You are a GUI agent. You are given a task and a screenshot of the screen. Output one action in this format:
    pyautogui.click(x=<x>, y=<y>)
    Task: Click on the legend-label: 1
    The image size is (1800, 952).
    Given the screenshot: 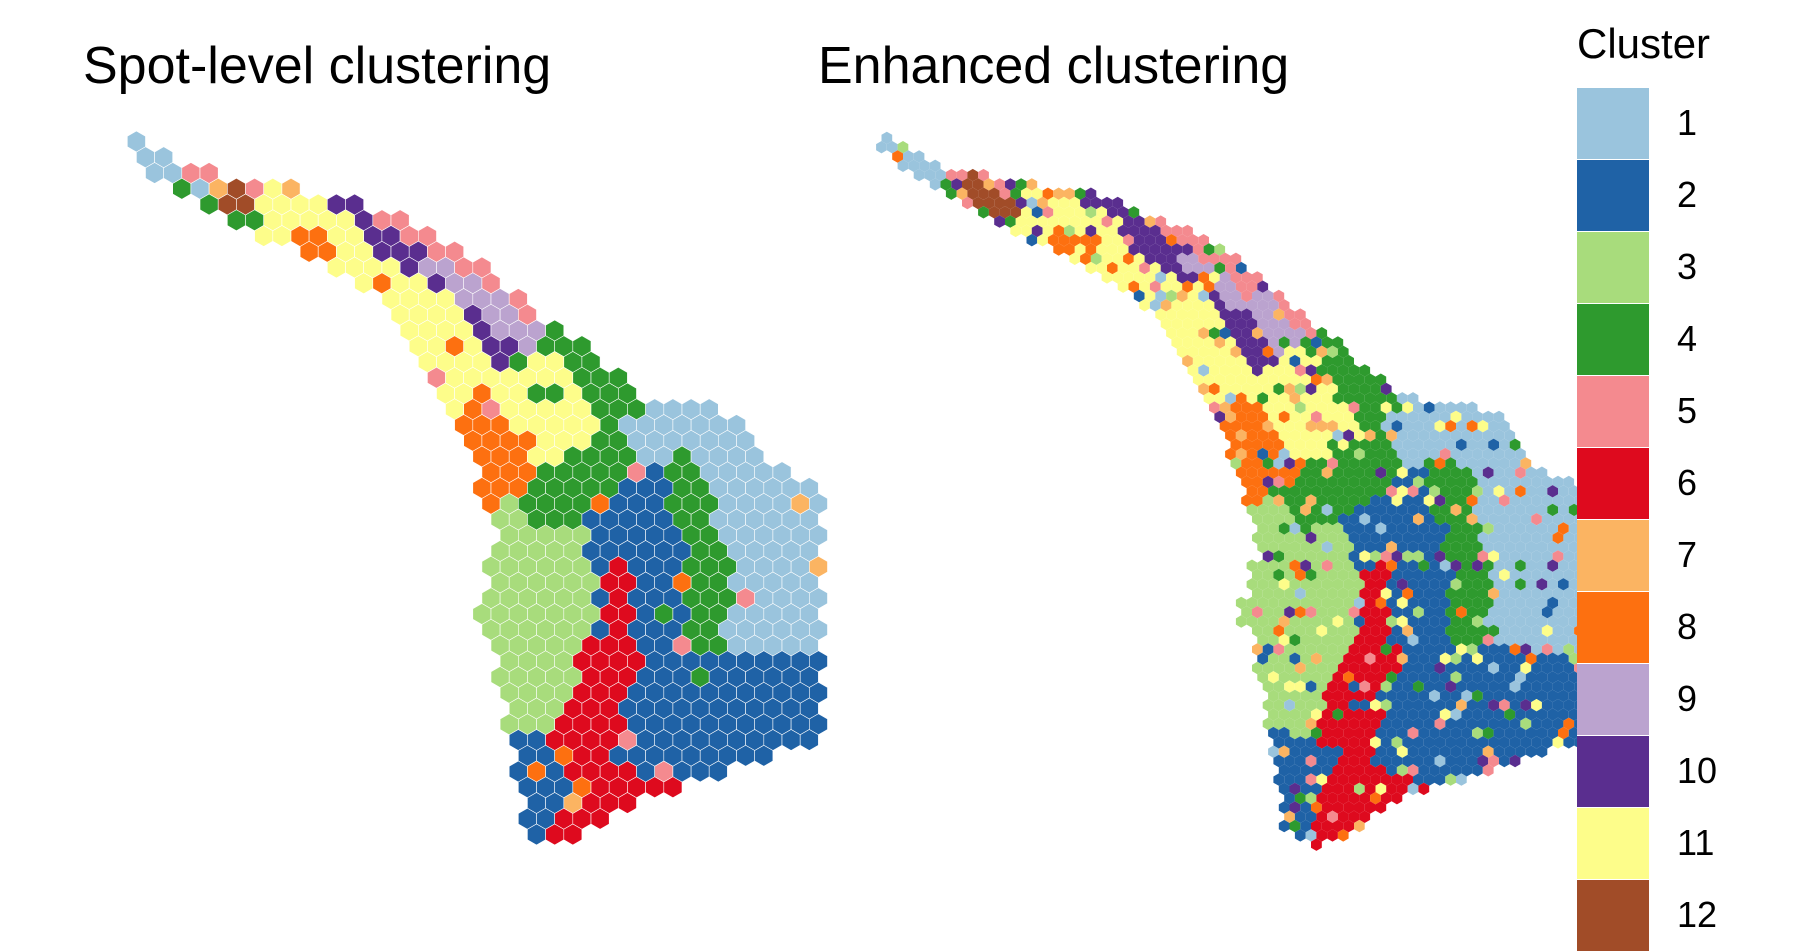 What is the action you would take?
    pyautogui.click(x=1687, y=122)
    